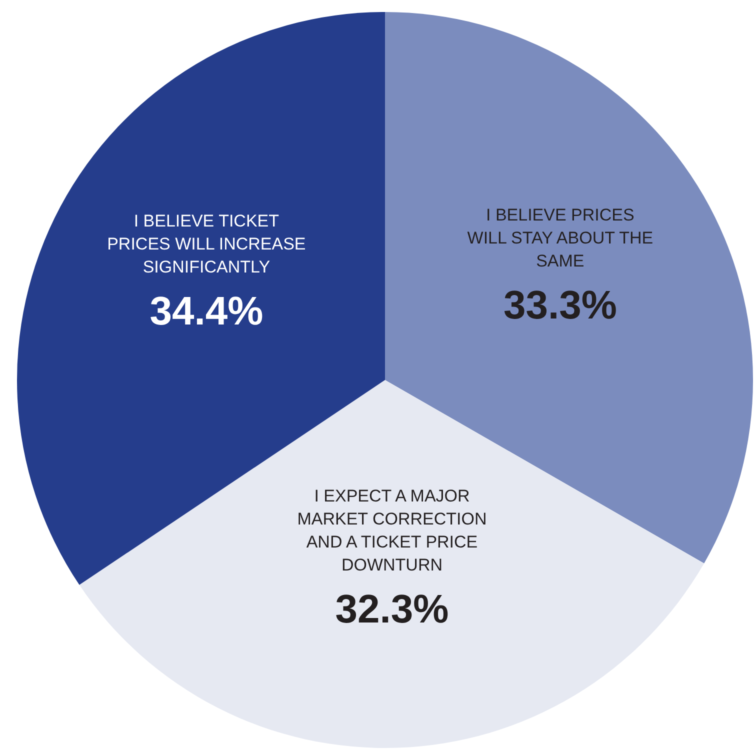 This screenshot has width=755, height=753. What do you see at coordinates (207, 312) in the screenshot?
I see `data-label: 34.4%` at bounding box center [207, 312].